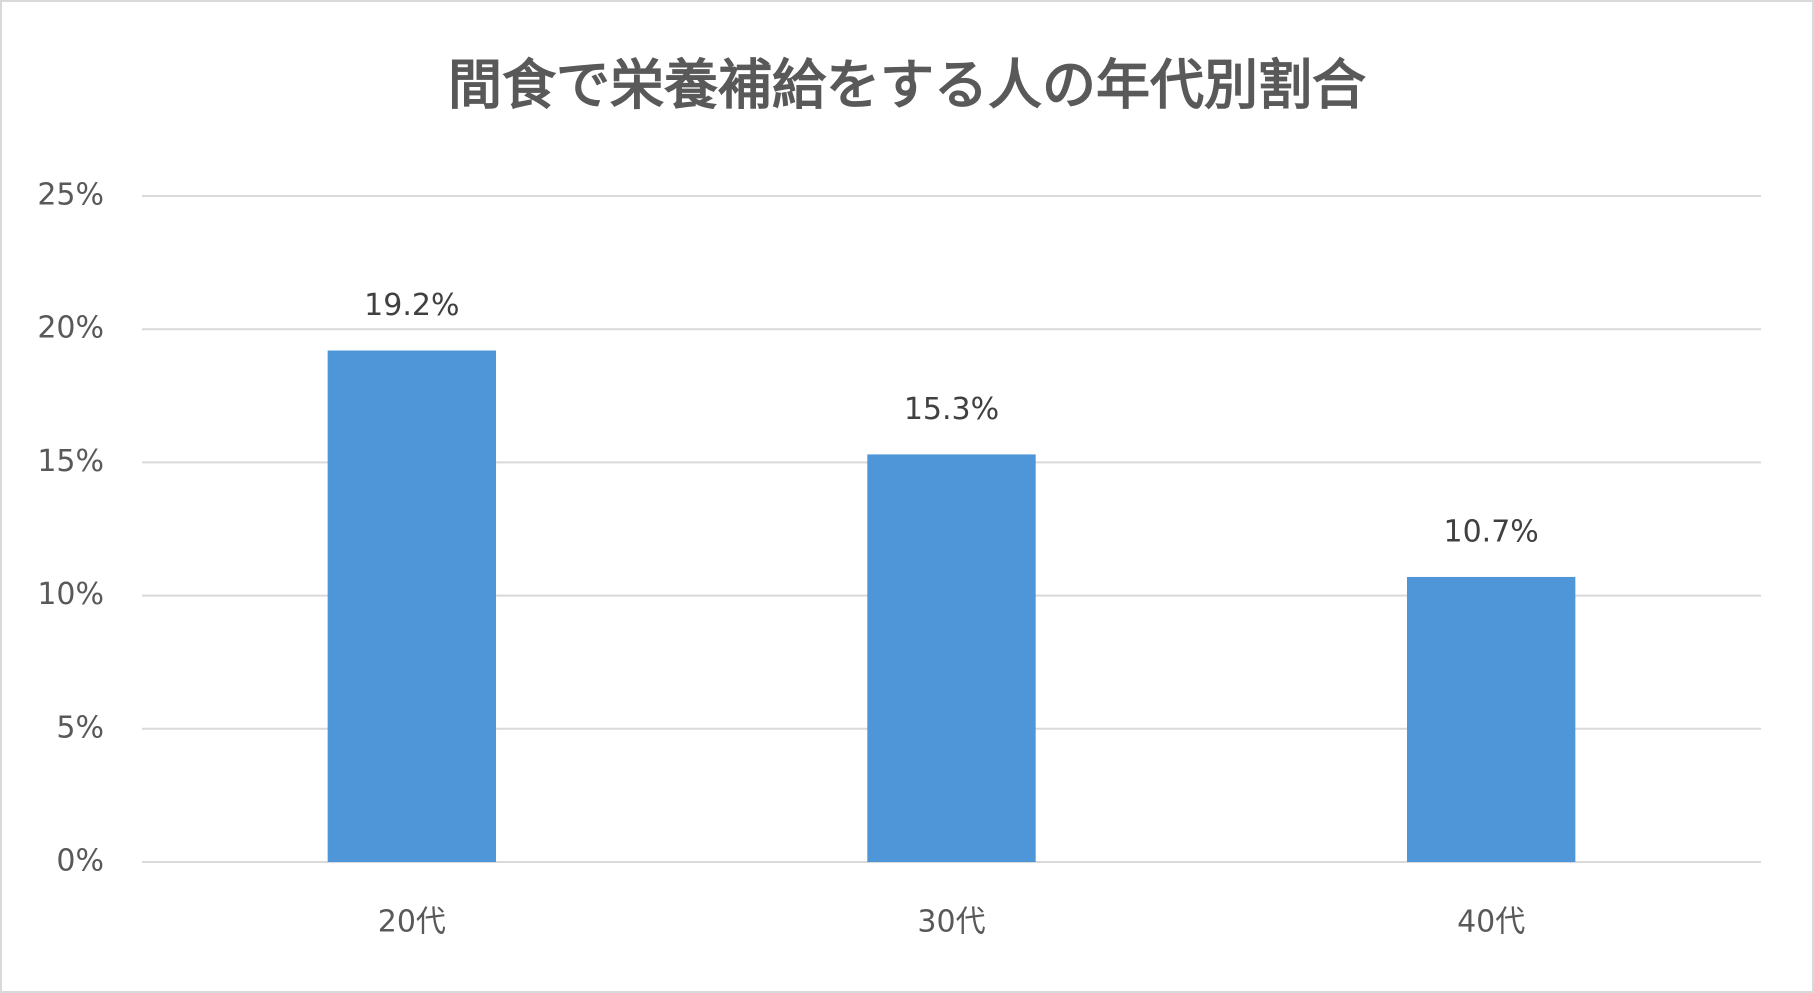 The width and height of the screenshot is (1814, 993). I want to click on y-tick-label: 10%, so click(70, 594).